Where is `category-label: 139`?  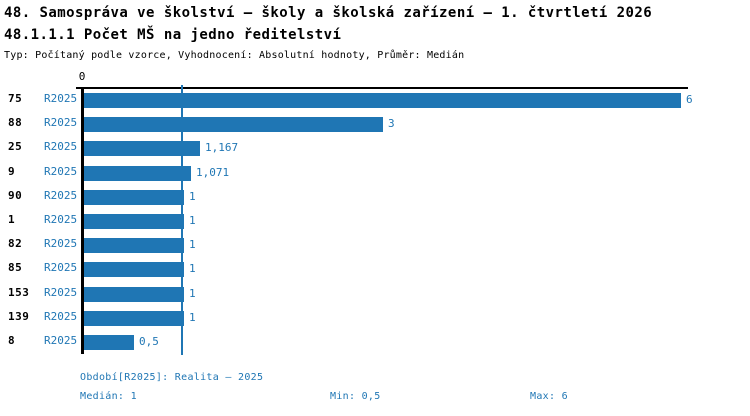 category-label: 139 is located at coordinates (19, 316).